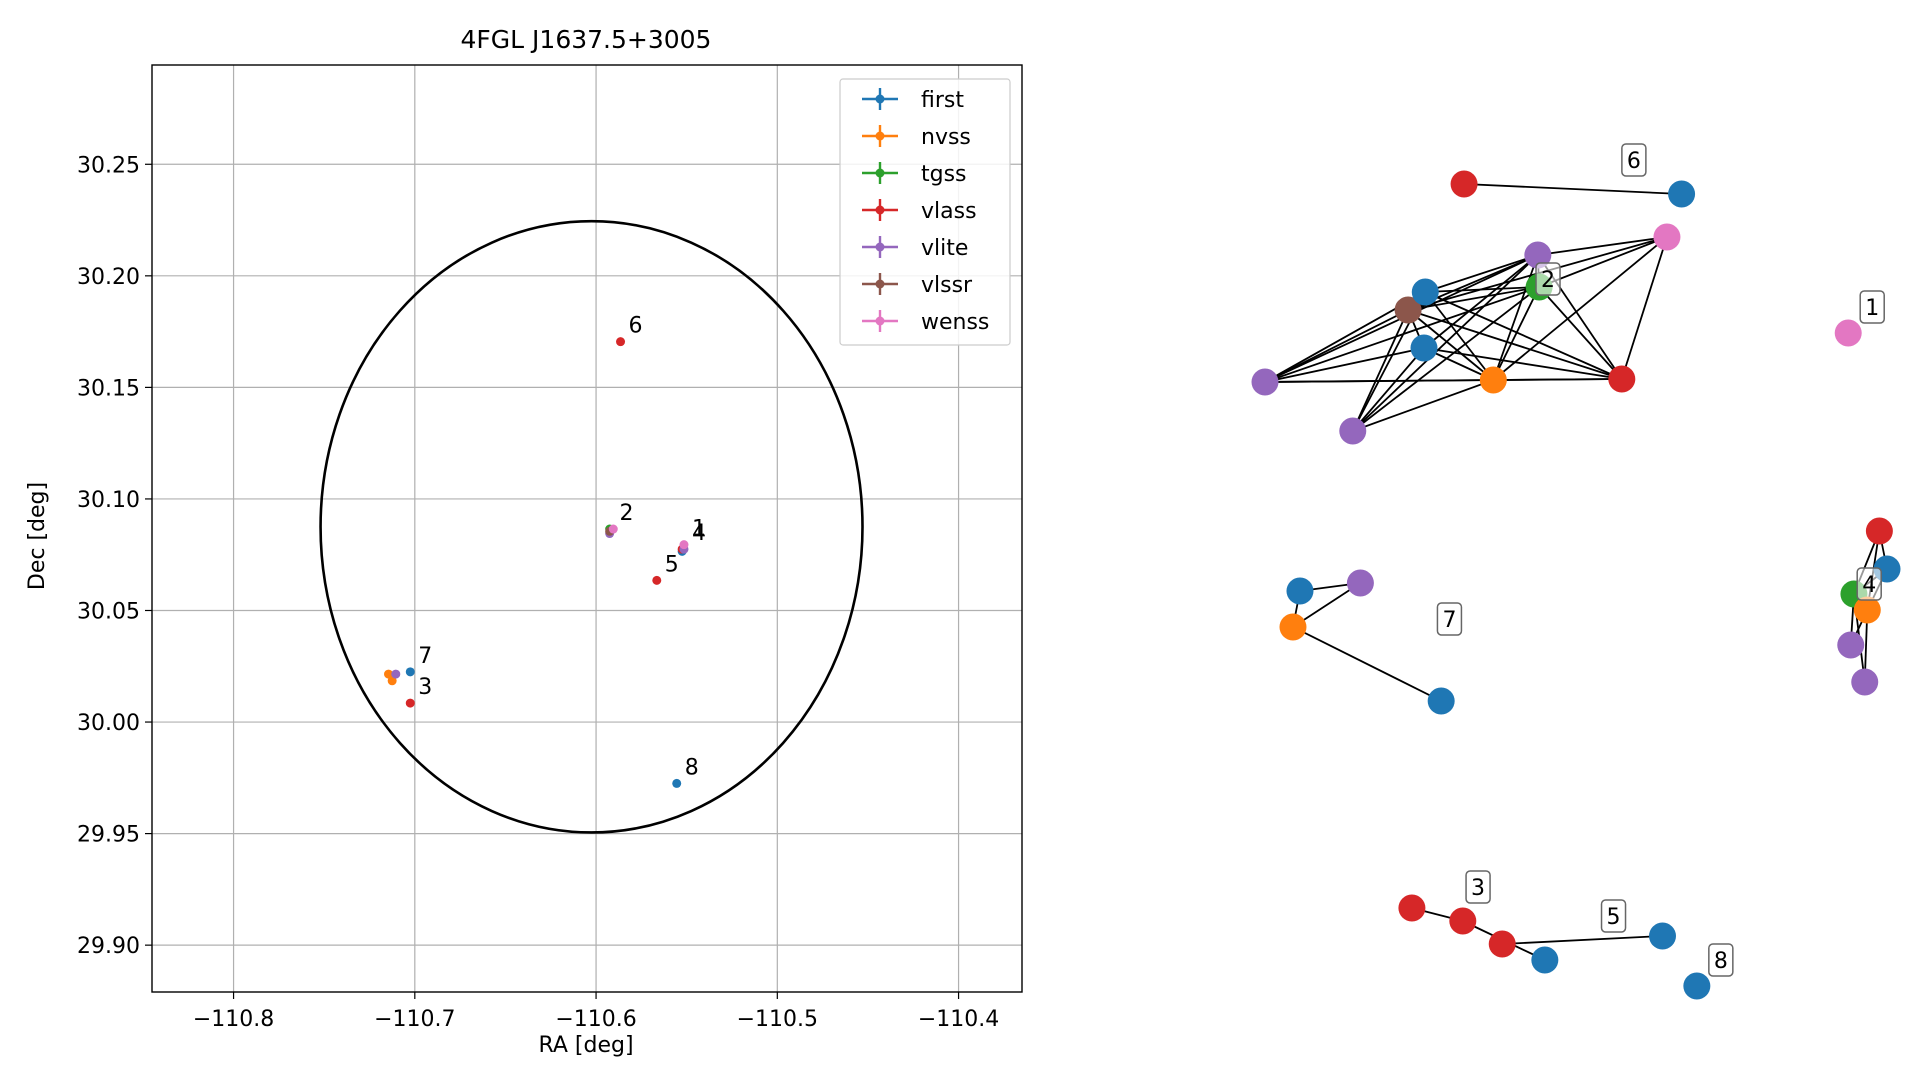 This screenshot has width=1919, height=1080. I want to click on legend: first nvss tgss vlass vlite vlssr wenss, so click(925, 212).